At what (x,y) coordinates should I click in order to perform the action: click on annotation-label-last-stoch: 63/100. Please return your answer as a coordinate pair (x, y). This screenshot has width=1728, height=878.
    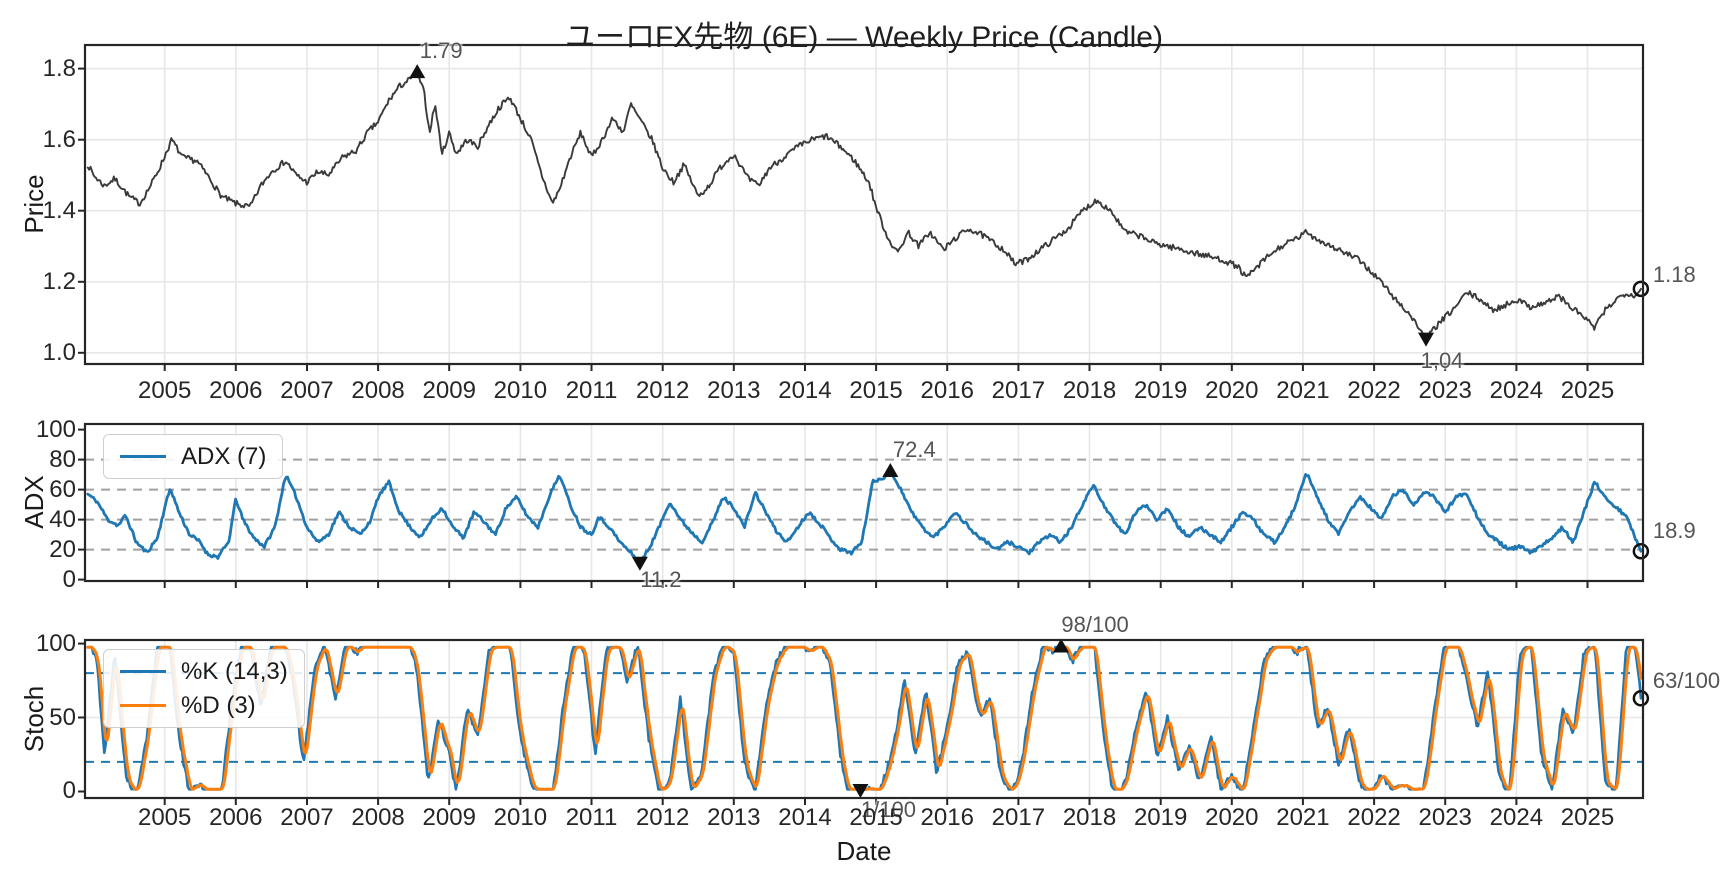
    Looking at the image, I should click on (1686, 681).